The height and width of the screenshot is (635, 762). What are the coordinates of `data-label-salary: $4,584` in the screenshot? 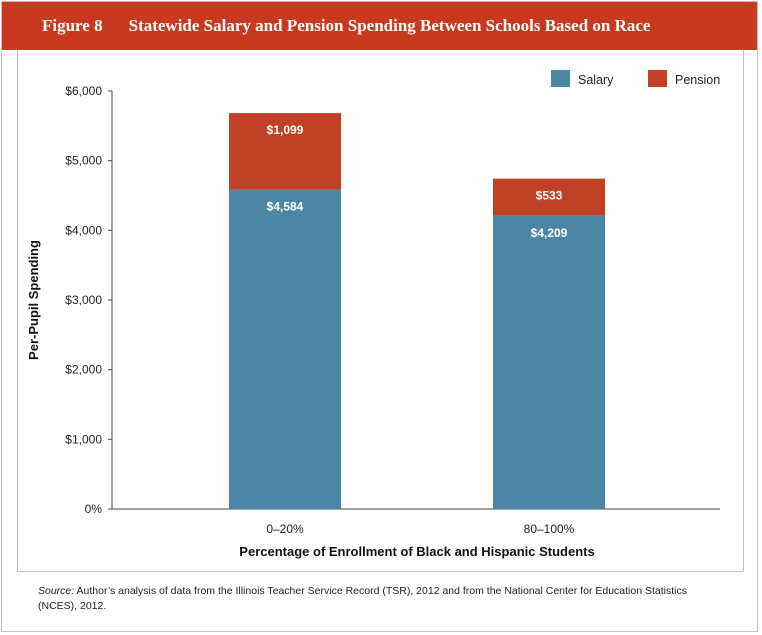 It's located at (285, 207).